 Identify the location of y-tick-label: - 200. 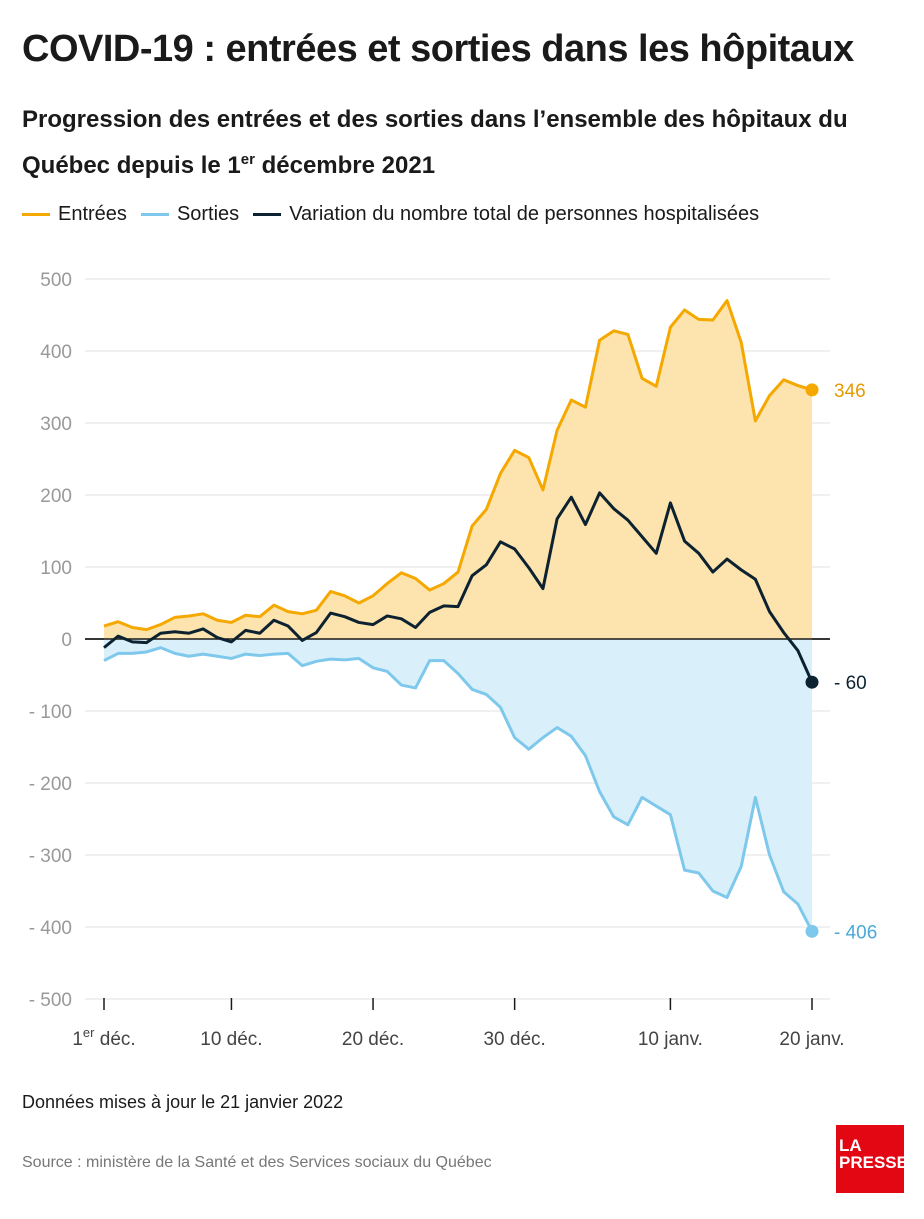
(50, 784).